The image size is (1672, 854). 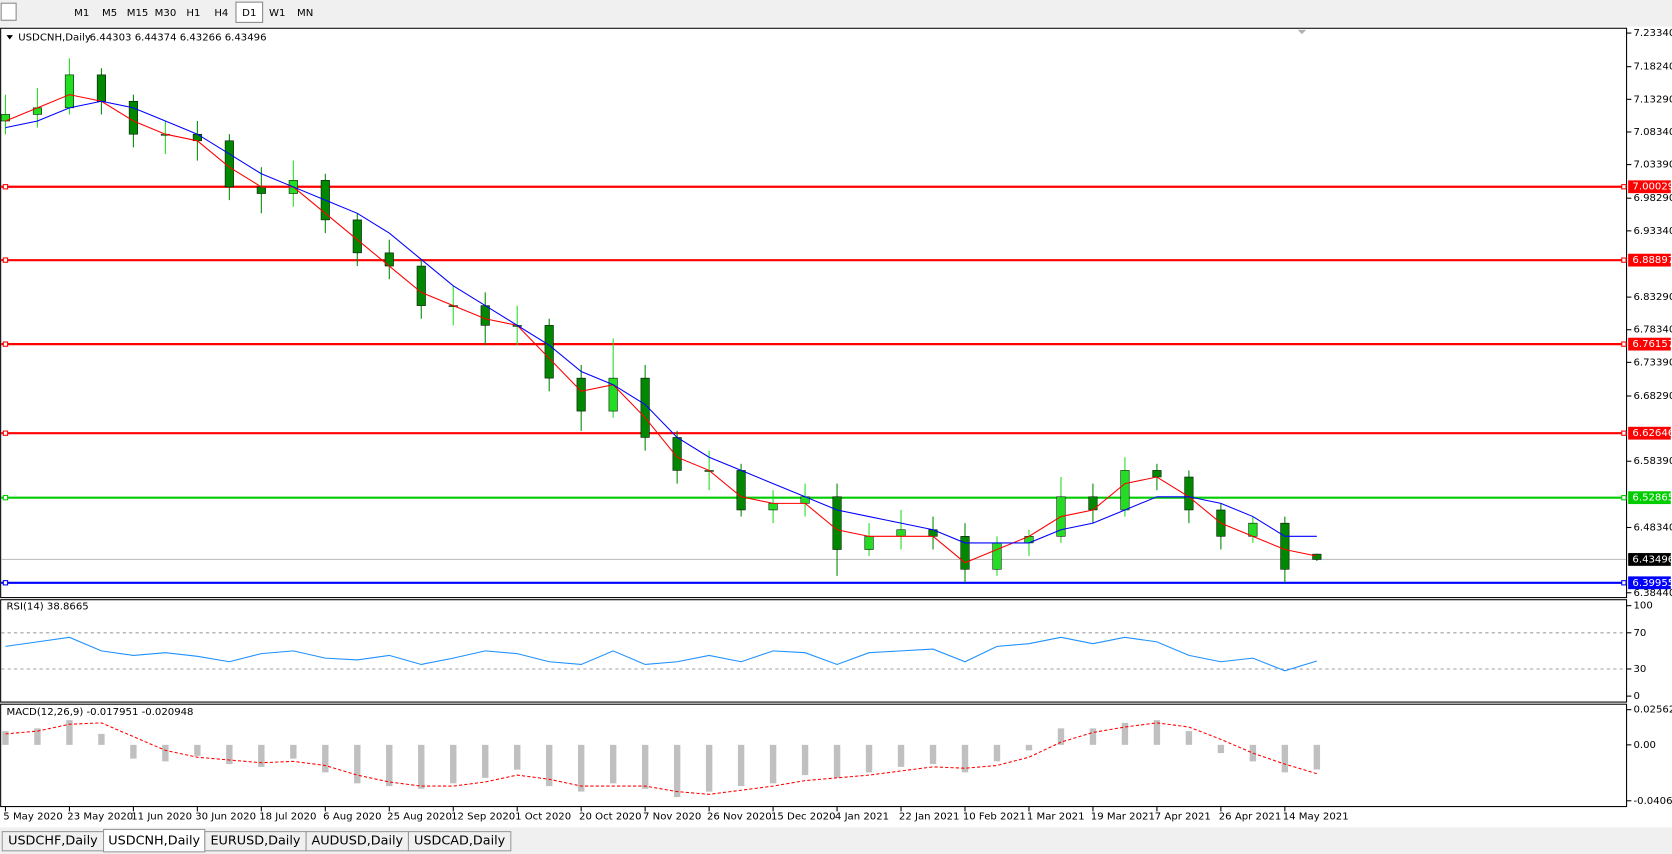 I want to click on x-tick-label: 26 Nov 2020, so click(x=739, y=817).